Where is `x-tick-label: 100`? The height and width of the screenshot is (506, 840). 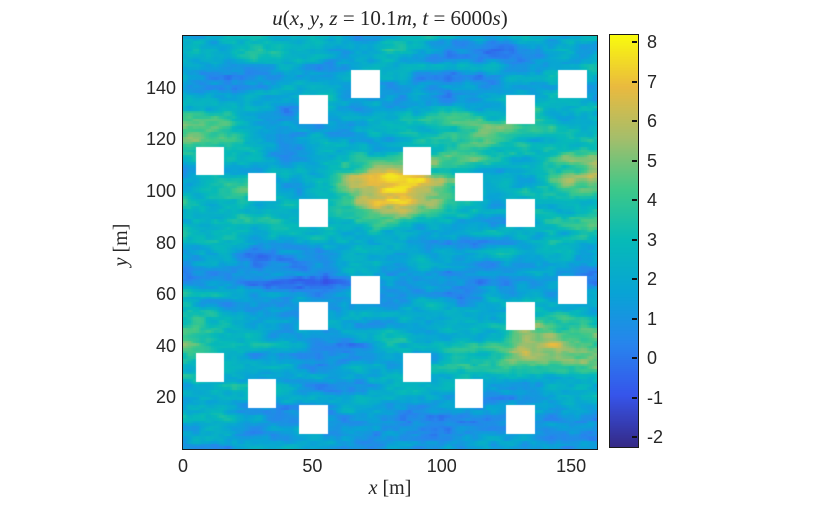
x-tick-label: 100 is located at coordinates (441, 466).